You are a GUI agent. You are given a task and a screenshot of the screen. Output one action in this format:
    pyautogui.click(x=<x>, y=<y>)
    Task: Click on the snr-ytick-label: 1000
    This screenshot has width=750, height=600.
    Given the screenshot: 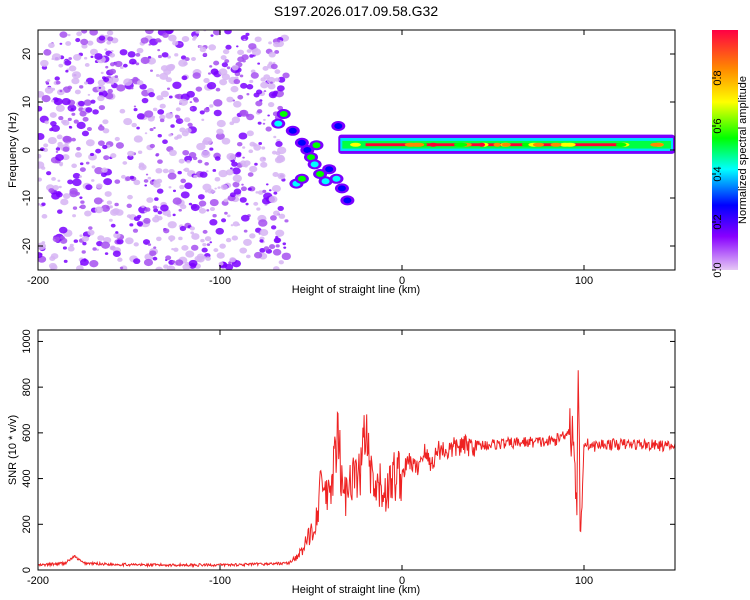 What is the action you would take?
    pyautogui.click(x=27, y=341)
    